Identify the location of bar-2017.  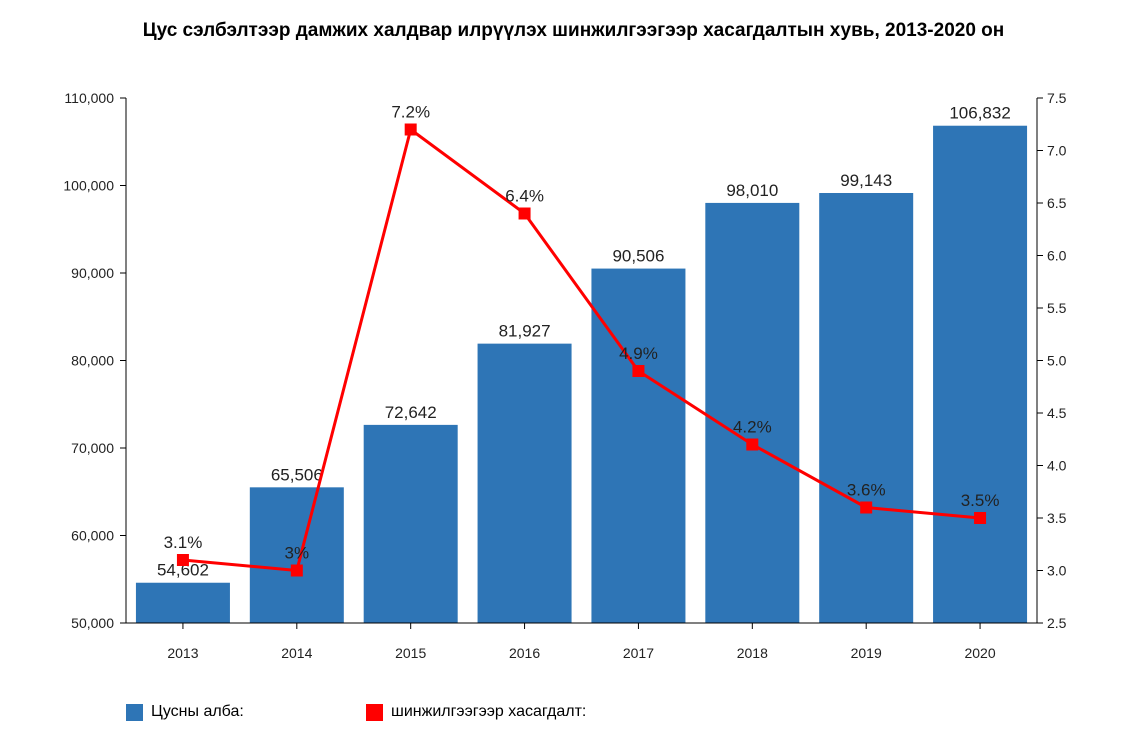
(638, 445).